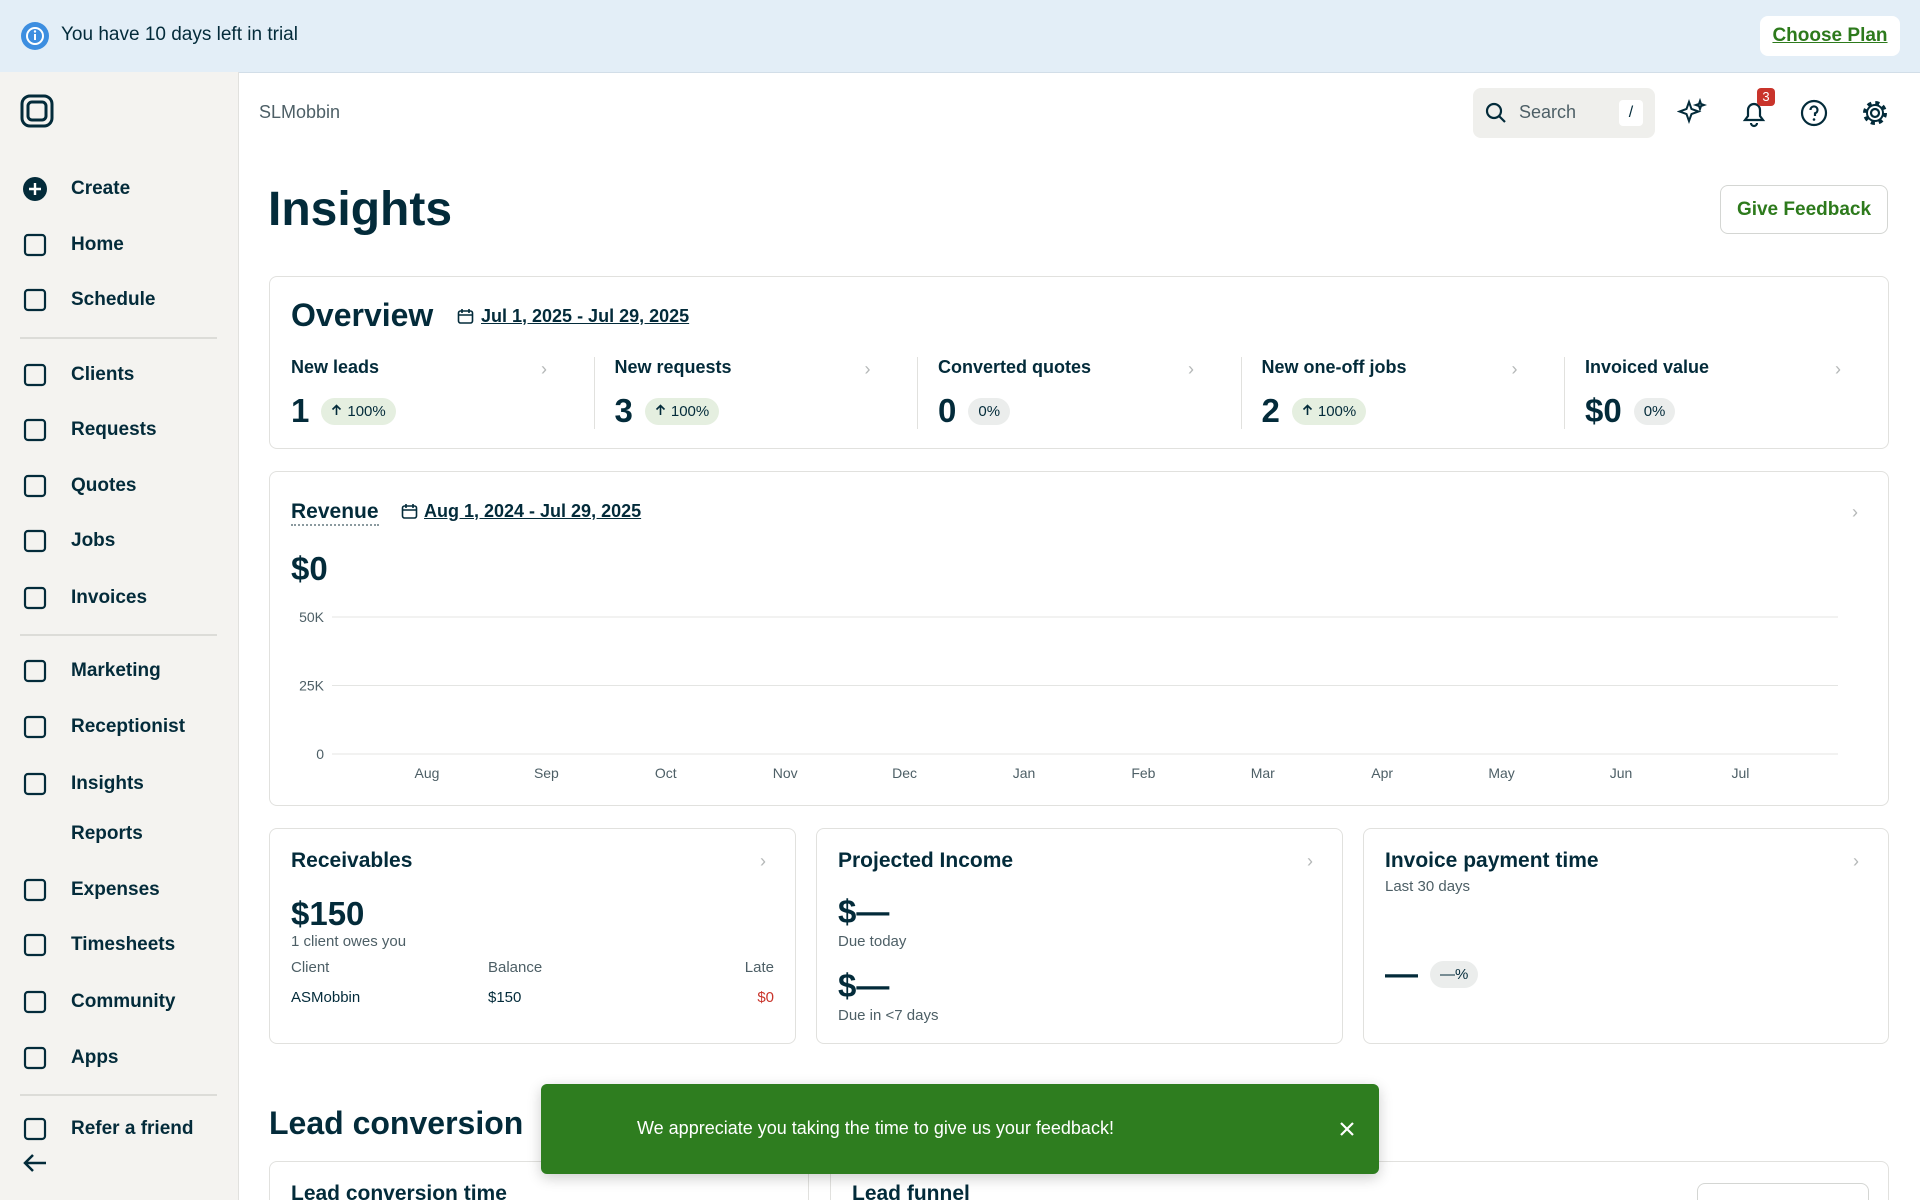 The image size is (1920, 1200). Describe the element at coordinates (119, 834) in the screenshot. I see `nav-item: Reports` at that location.